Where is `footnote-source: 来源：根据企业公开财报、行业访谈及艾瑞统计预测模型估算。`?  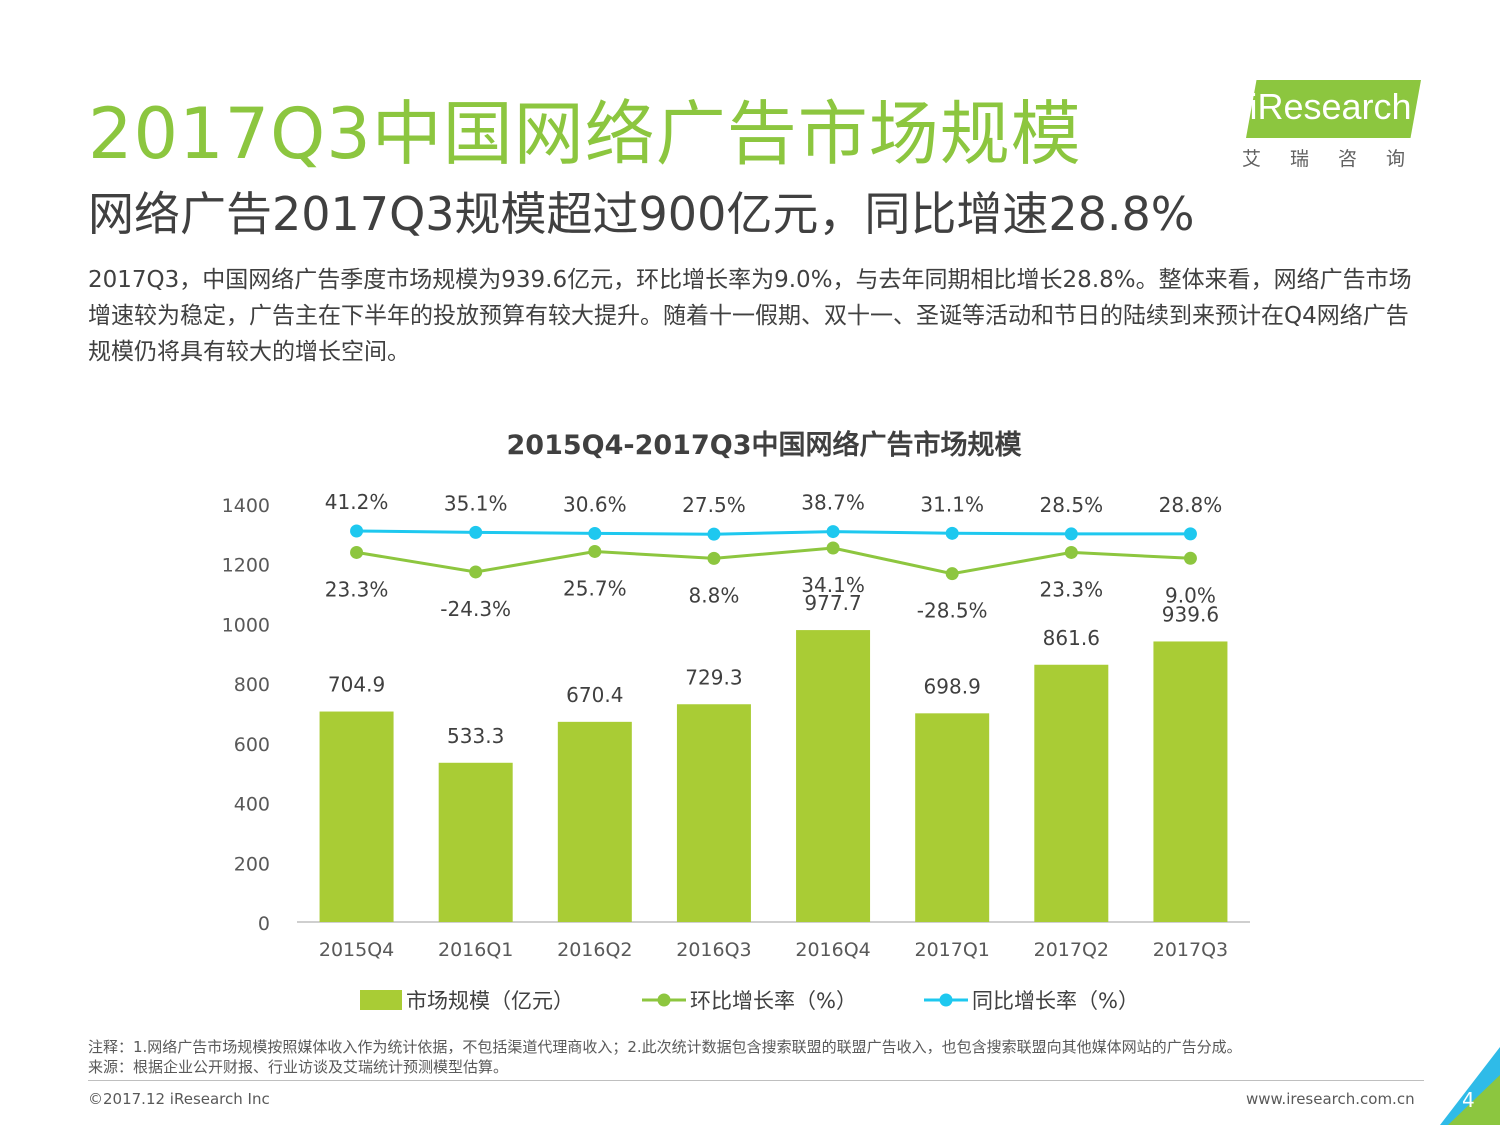 footnote-source: 来源：根据企业公开财报、行业访谈及艾瑞统计预测模型估算。 is located at coordinates (298, 1067).